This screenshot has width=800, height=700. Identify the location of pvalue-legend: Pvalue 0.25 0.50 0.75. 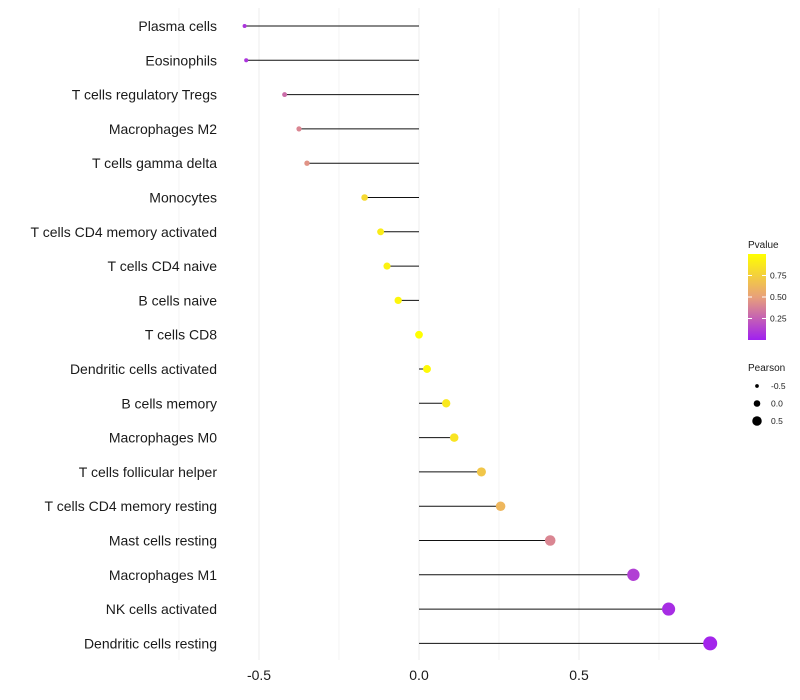
(767, 290).